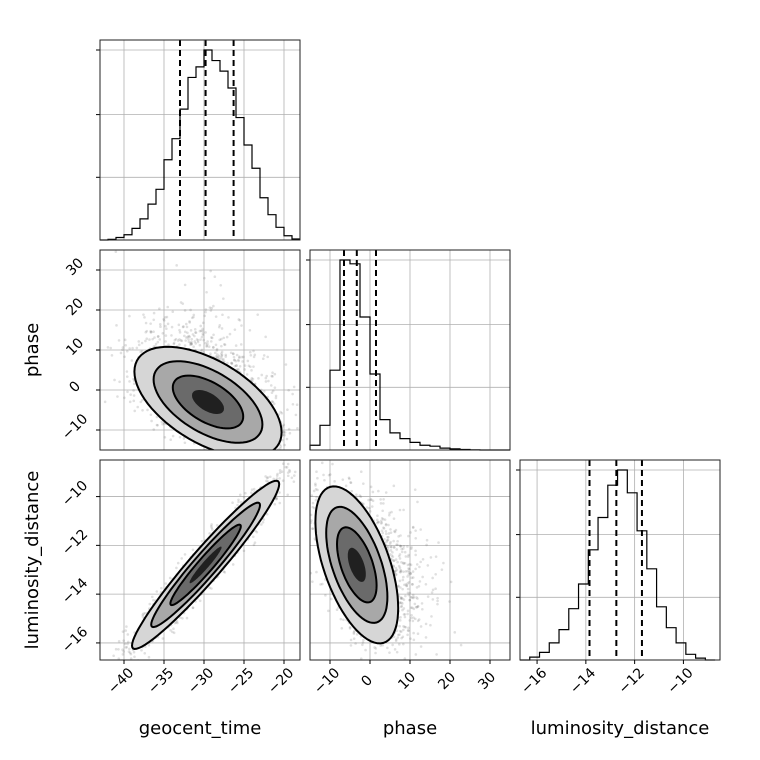 Image resolution: width=760 pixels, height=760 pixels. Describe the element at coordinates (208, 402) in the screenshot. I see `density-fill` at that location.